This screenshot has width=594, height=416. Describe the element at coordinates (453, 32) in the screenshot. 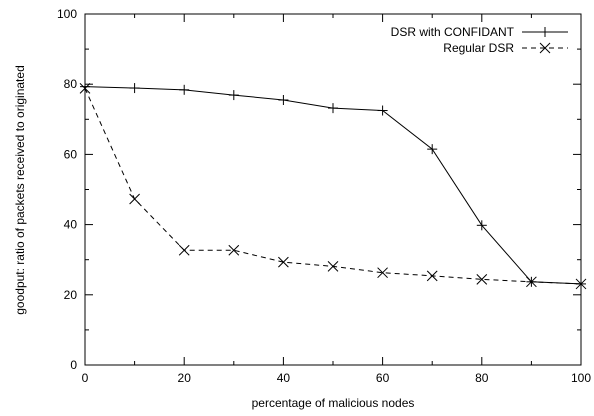

I see `legend-label-1: DSR with CONFIDANT` at that location.